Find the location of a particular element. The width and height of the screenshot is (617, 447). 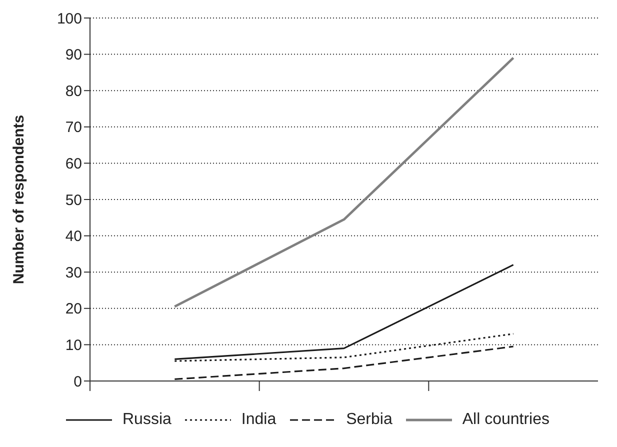

y-tick-label: 40 is located at coordinates (73, 237).